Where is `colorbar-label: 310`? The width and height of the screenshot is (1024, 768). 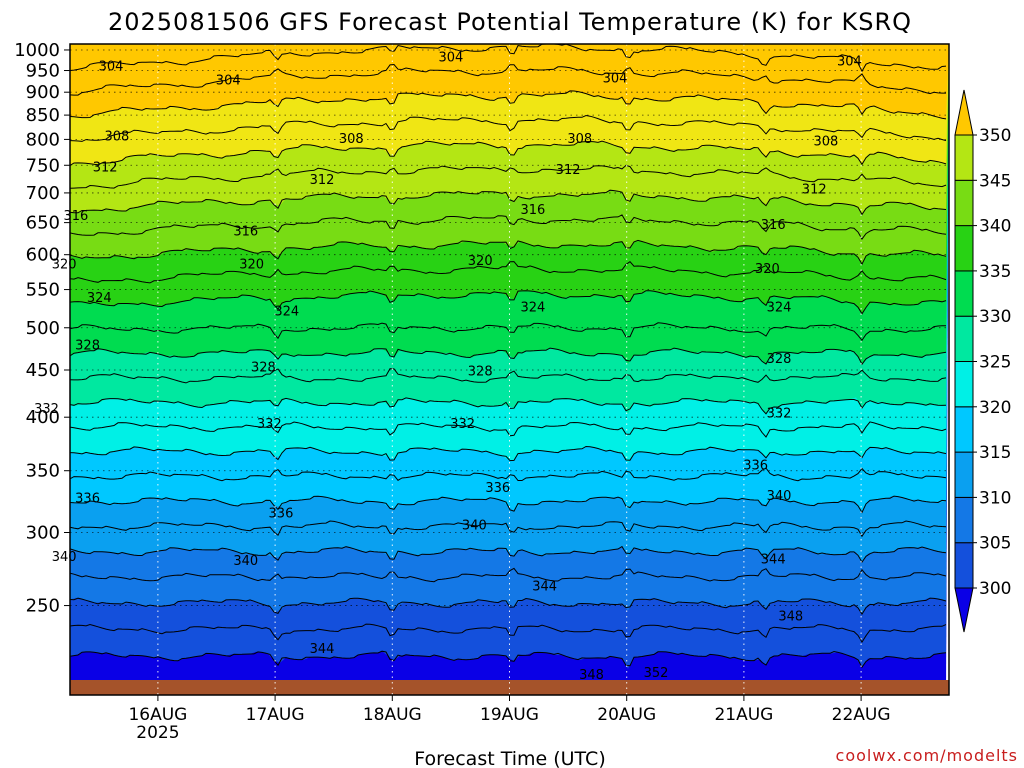 colorbar-label: 310 is located at coordinates (995, 498).